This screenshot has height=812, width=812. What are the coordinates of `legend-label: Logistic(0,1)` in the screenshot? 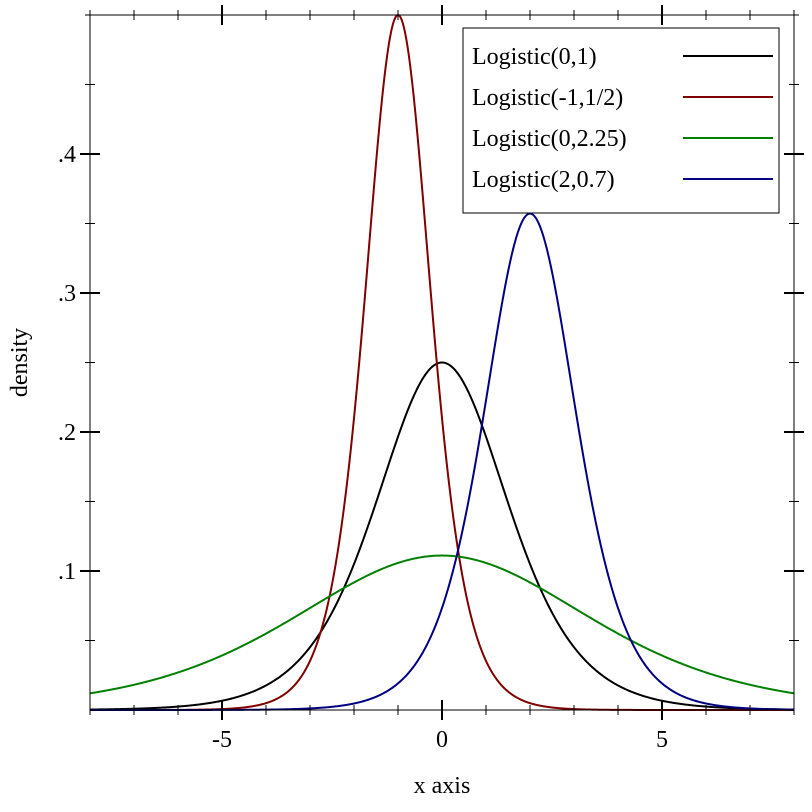 It's located at (534, 57).